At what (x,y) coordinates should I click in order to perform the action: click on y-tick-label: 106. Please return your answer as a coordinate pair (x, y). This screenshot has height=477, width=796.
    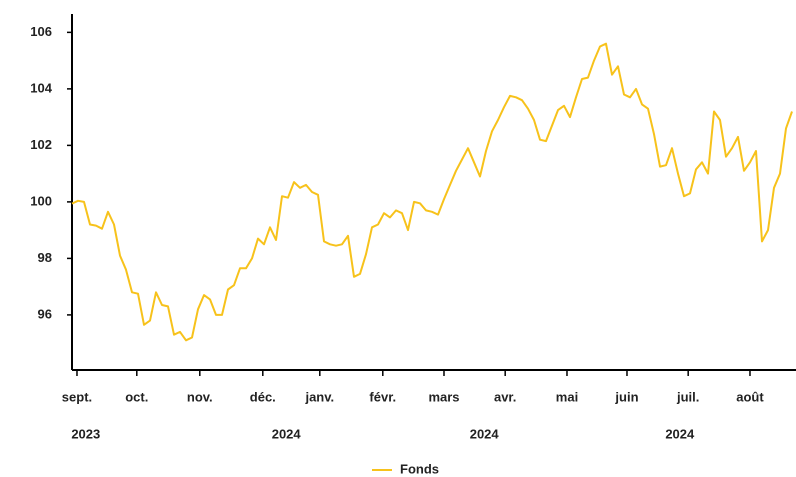
    Looking at the image, I should click on (41, 31).